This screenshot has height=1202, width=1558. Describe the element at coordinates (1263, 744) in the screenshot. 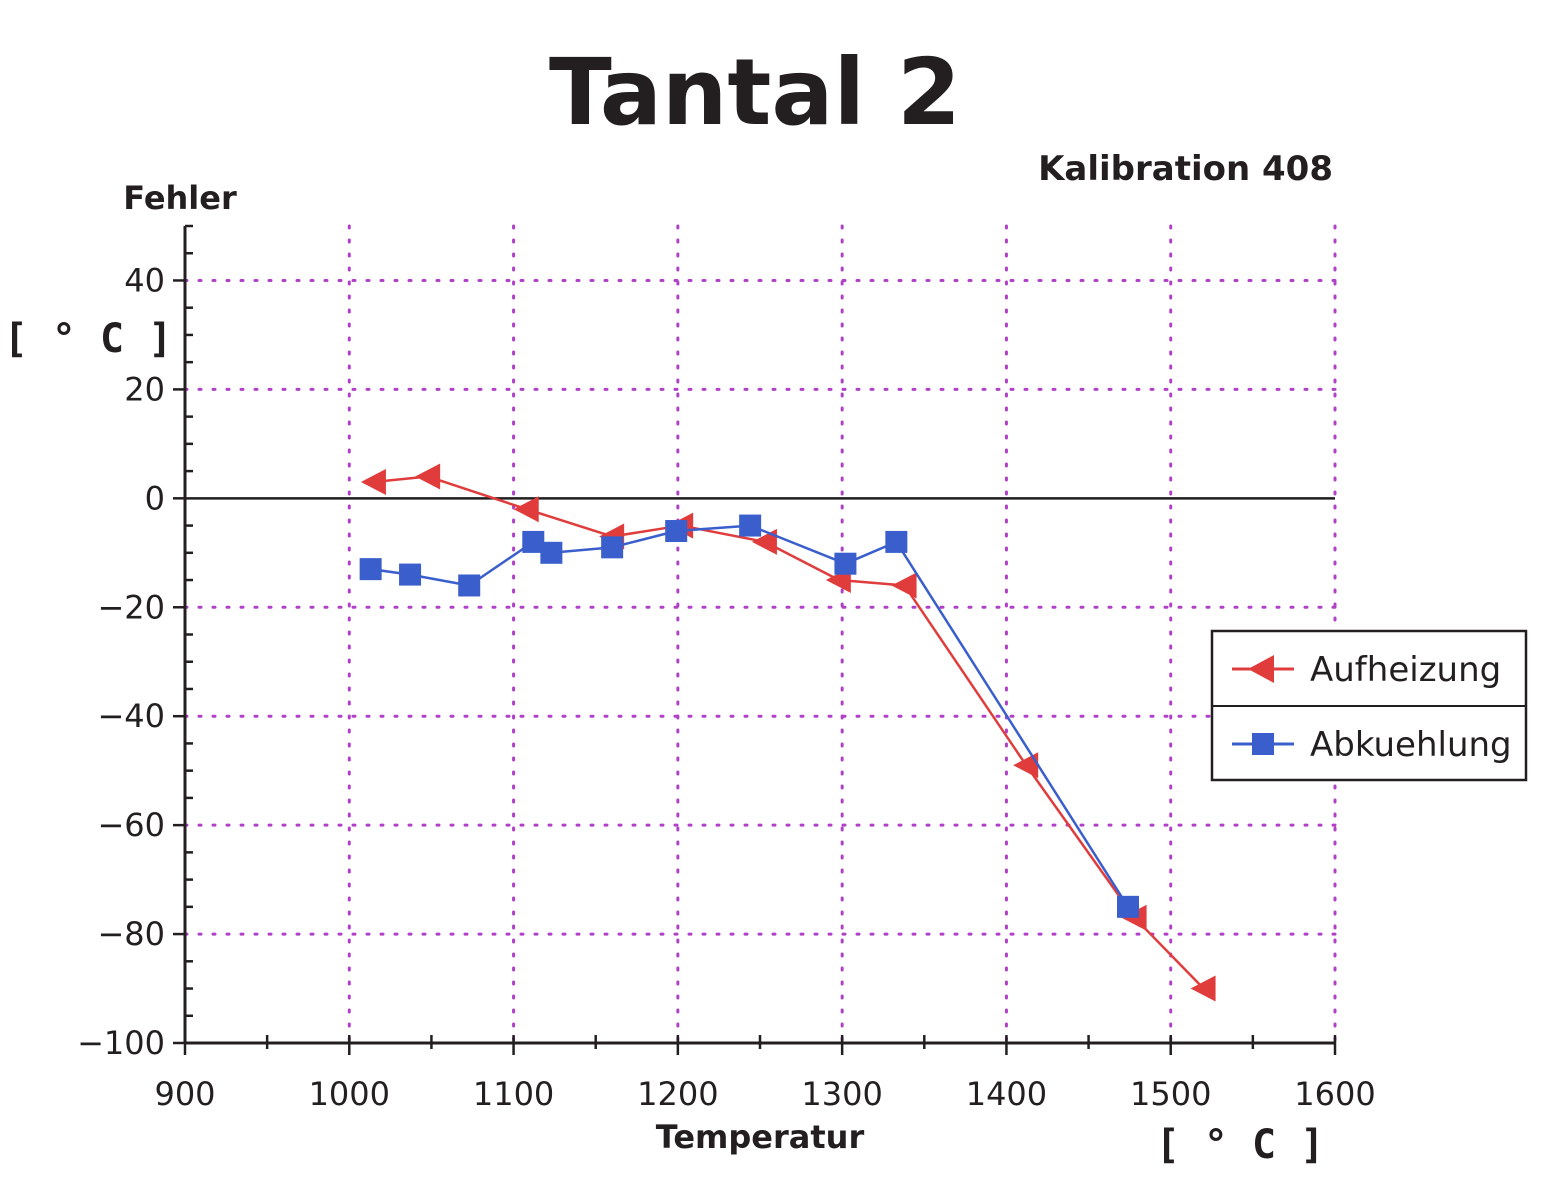

I see `legend-marker-abkuehlung` at that location.